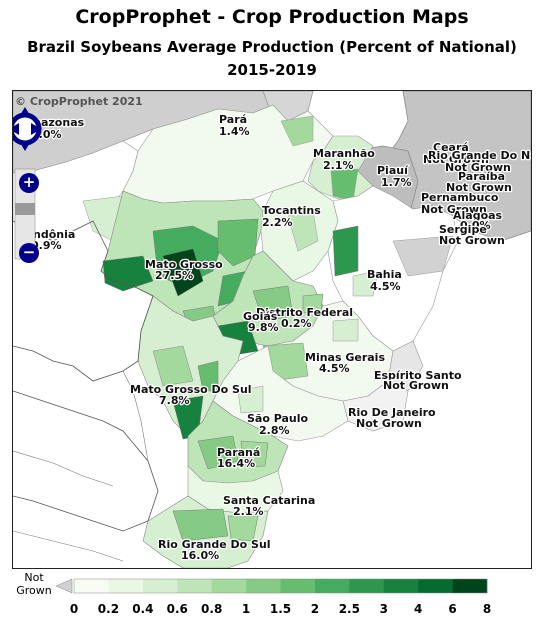 The width and height of the screenshot is (544, 621). I want to click on maranhao-region, so click(340, 167).